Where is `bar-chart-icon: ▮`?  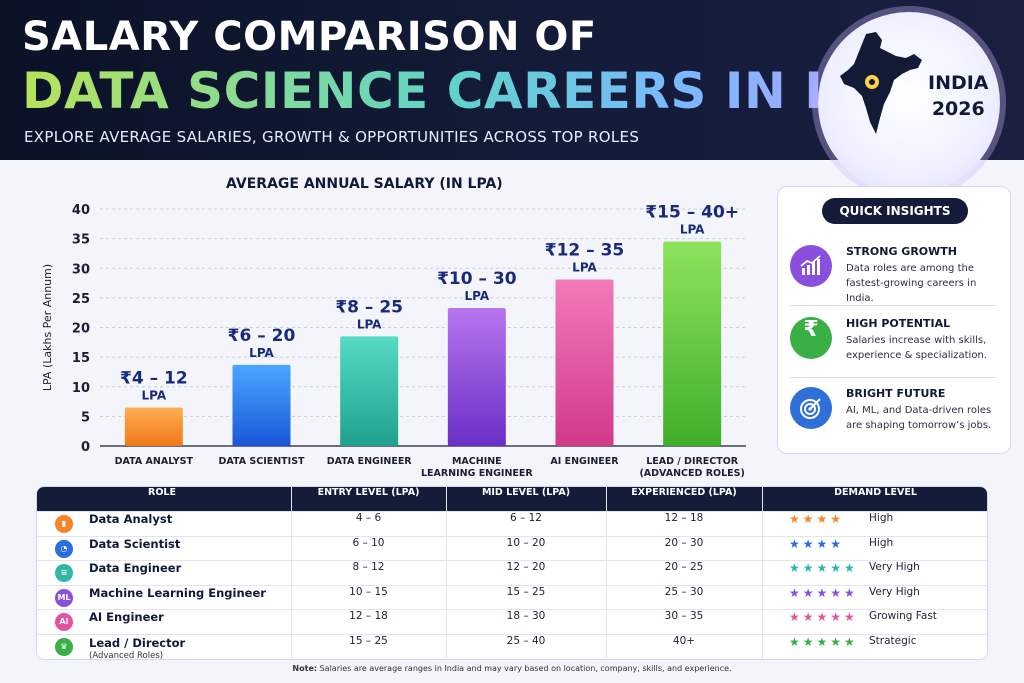
bar-chart-icon: ▮ is located at coordinates (64, 524).